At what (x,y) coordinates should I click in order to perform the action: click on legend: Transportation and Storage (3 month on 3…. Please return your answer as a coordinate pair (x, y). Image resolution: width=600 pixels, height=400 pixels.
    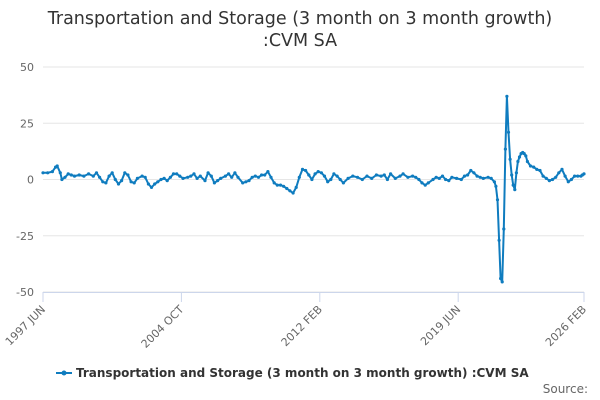
    Looking at the image, I should click on (292, 373).